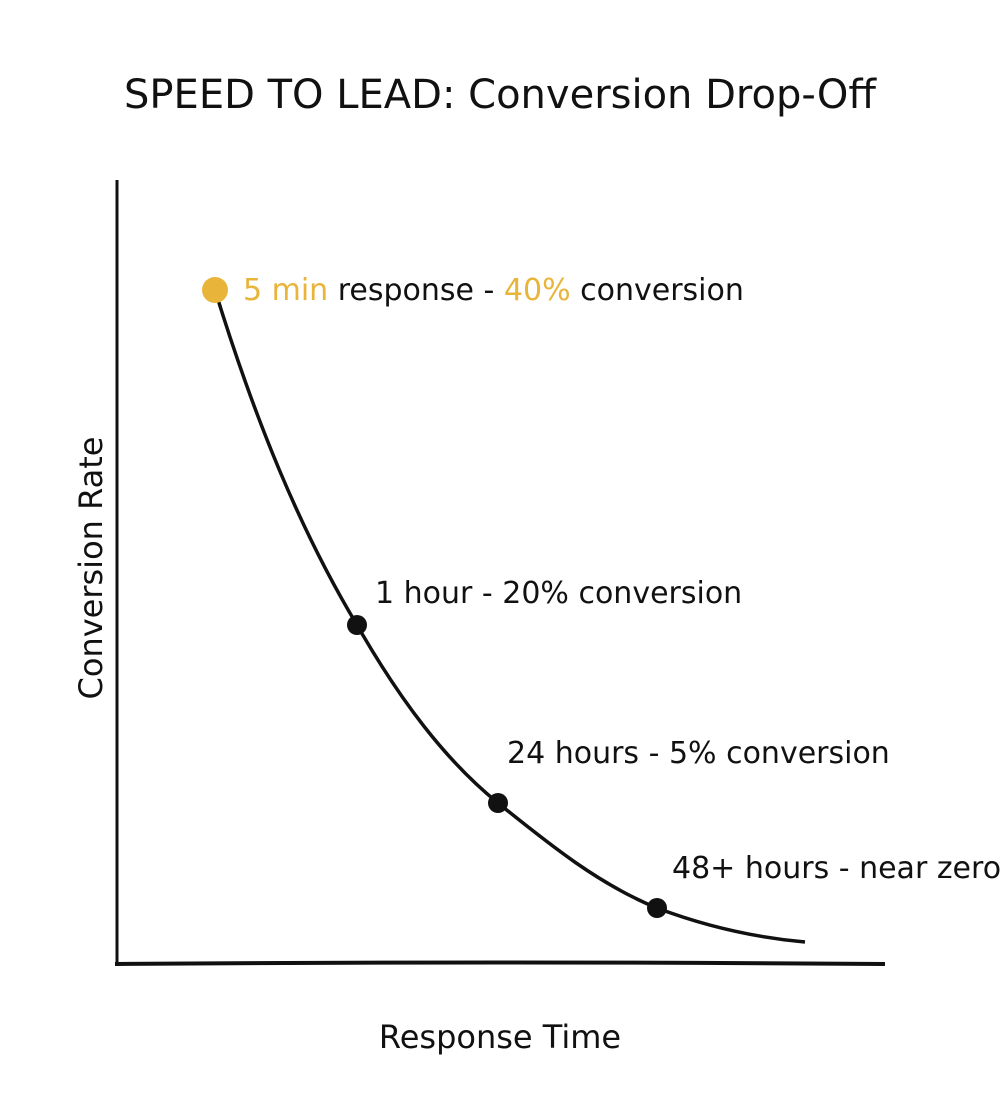  I want to click on data-label: 24 hours - 5% conversion, so click(698, 753).